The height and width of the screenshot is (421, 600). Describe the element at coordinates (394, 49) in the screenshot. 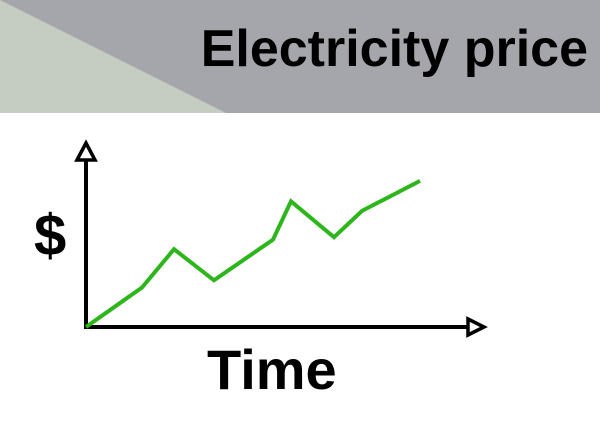

I see `page-title: Electricity price` at that location.